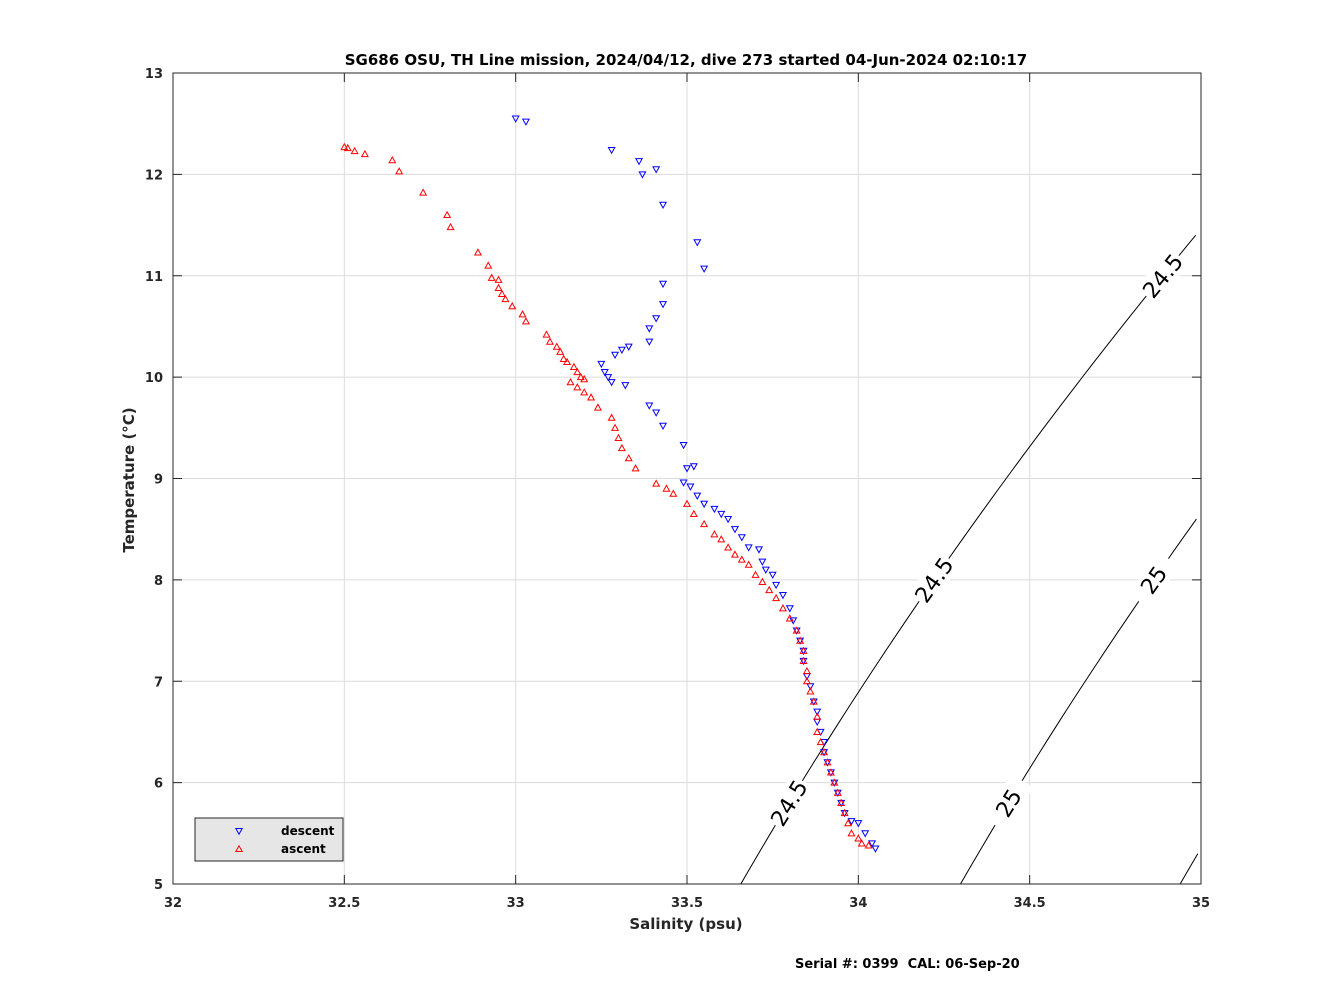 This screenshot has height=996, width=1328. What do you see at coordinates (269, 839) in the screenshot?
I see `legend: descent ascent` at bounding box center [269, 839].